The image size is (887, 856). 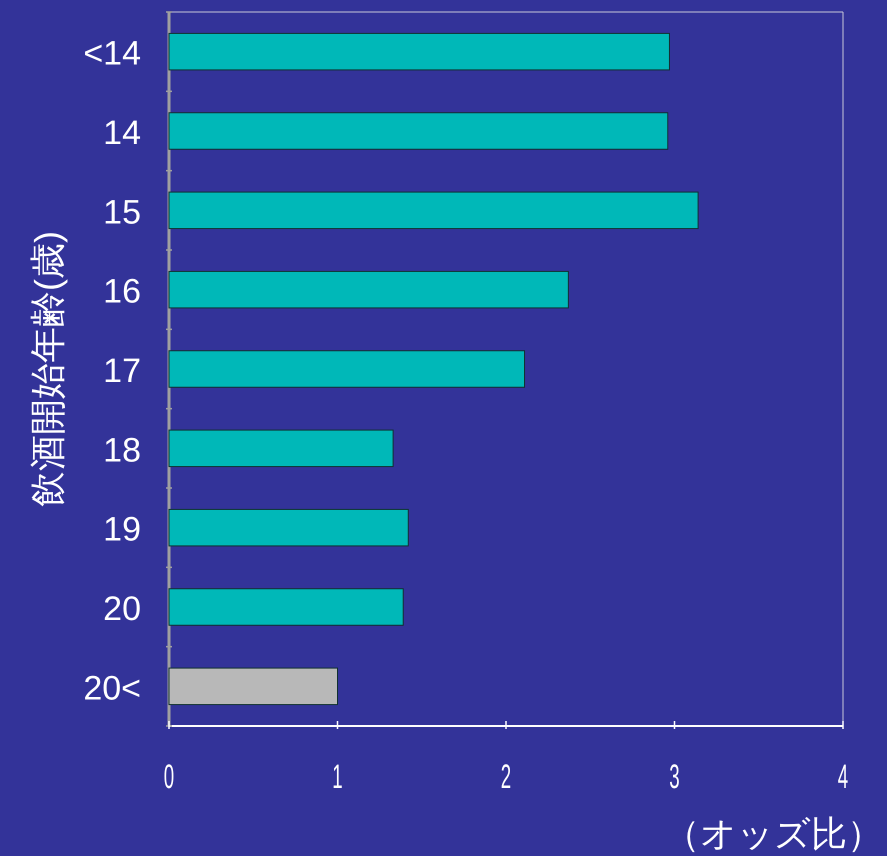 I want to click on y-tick-label: 20<, so click(x=112, y=688).